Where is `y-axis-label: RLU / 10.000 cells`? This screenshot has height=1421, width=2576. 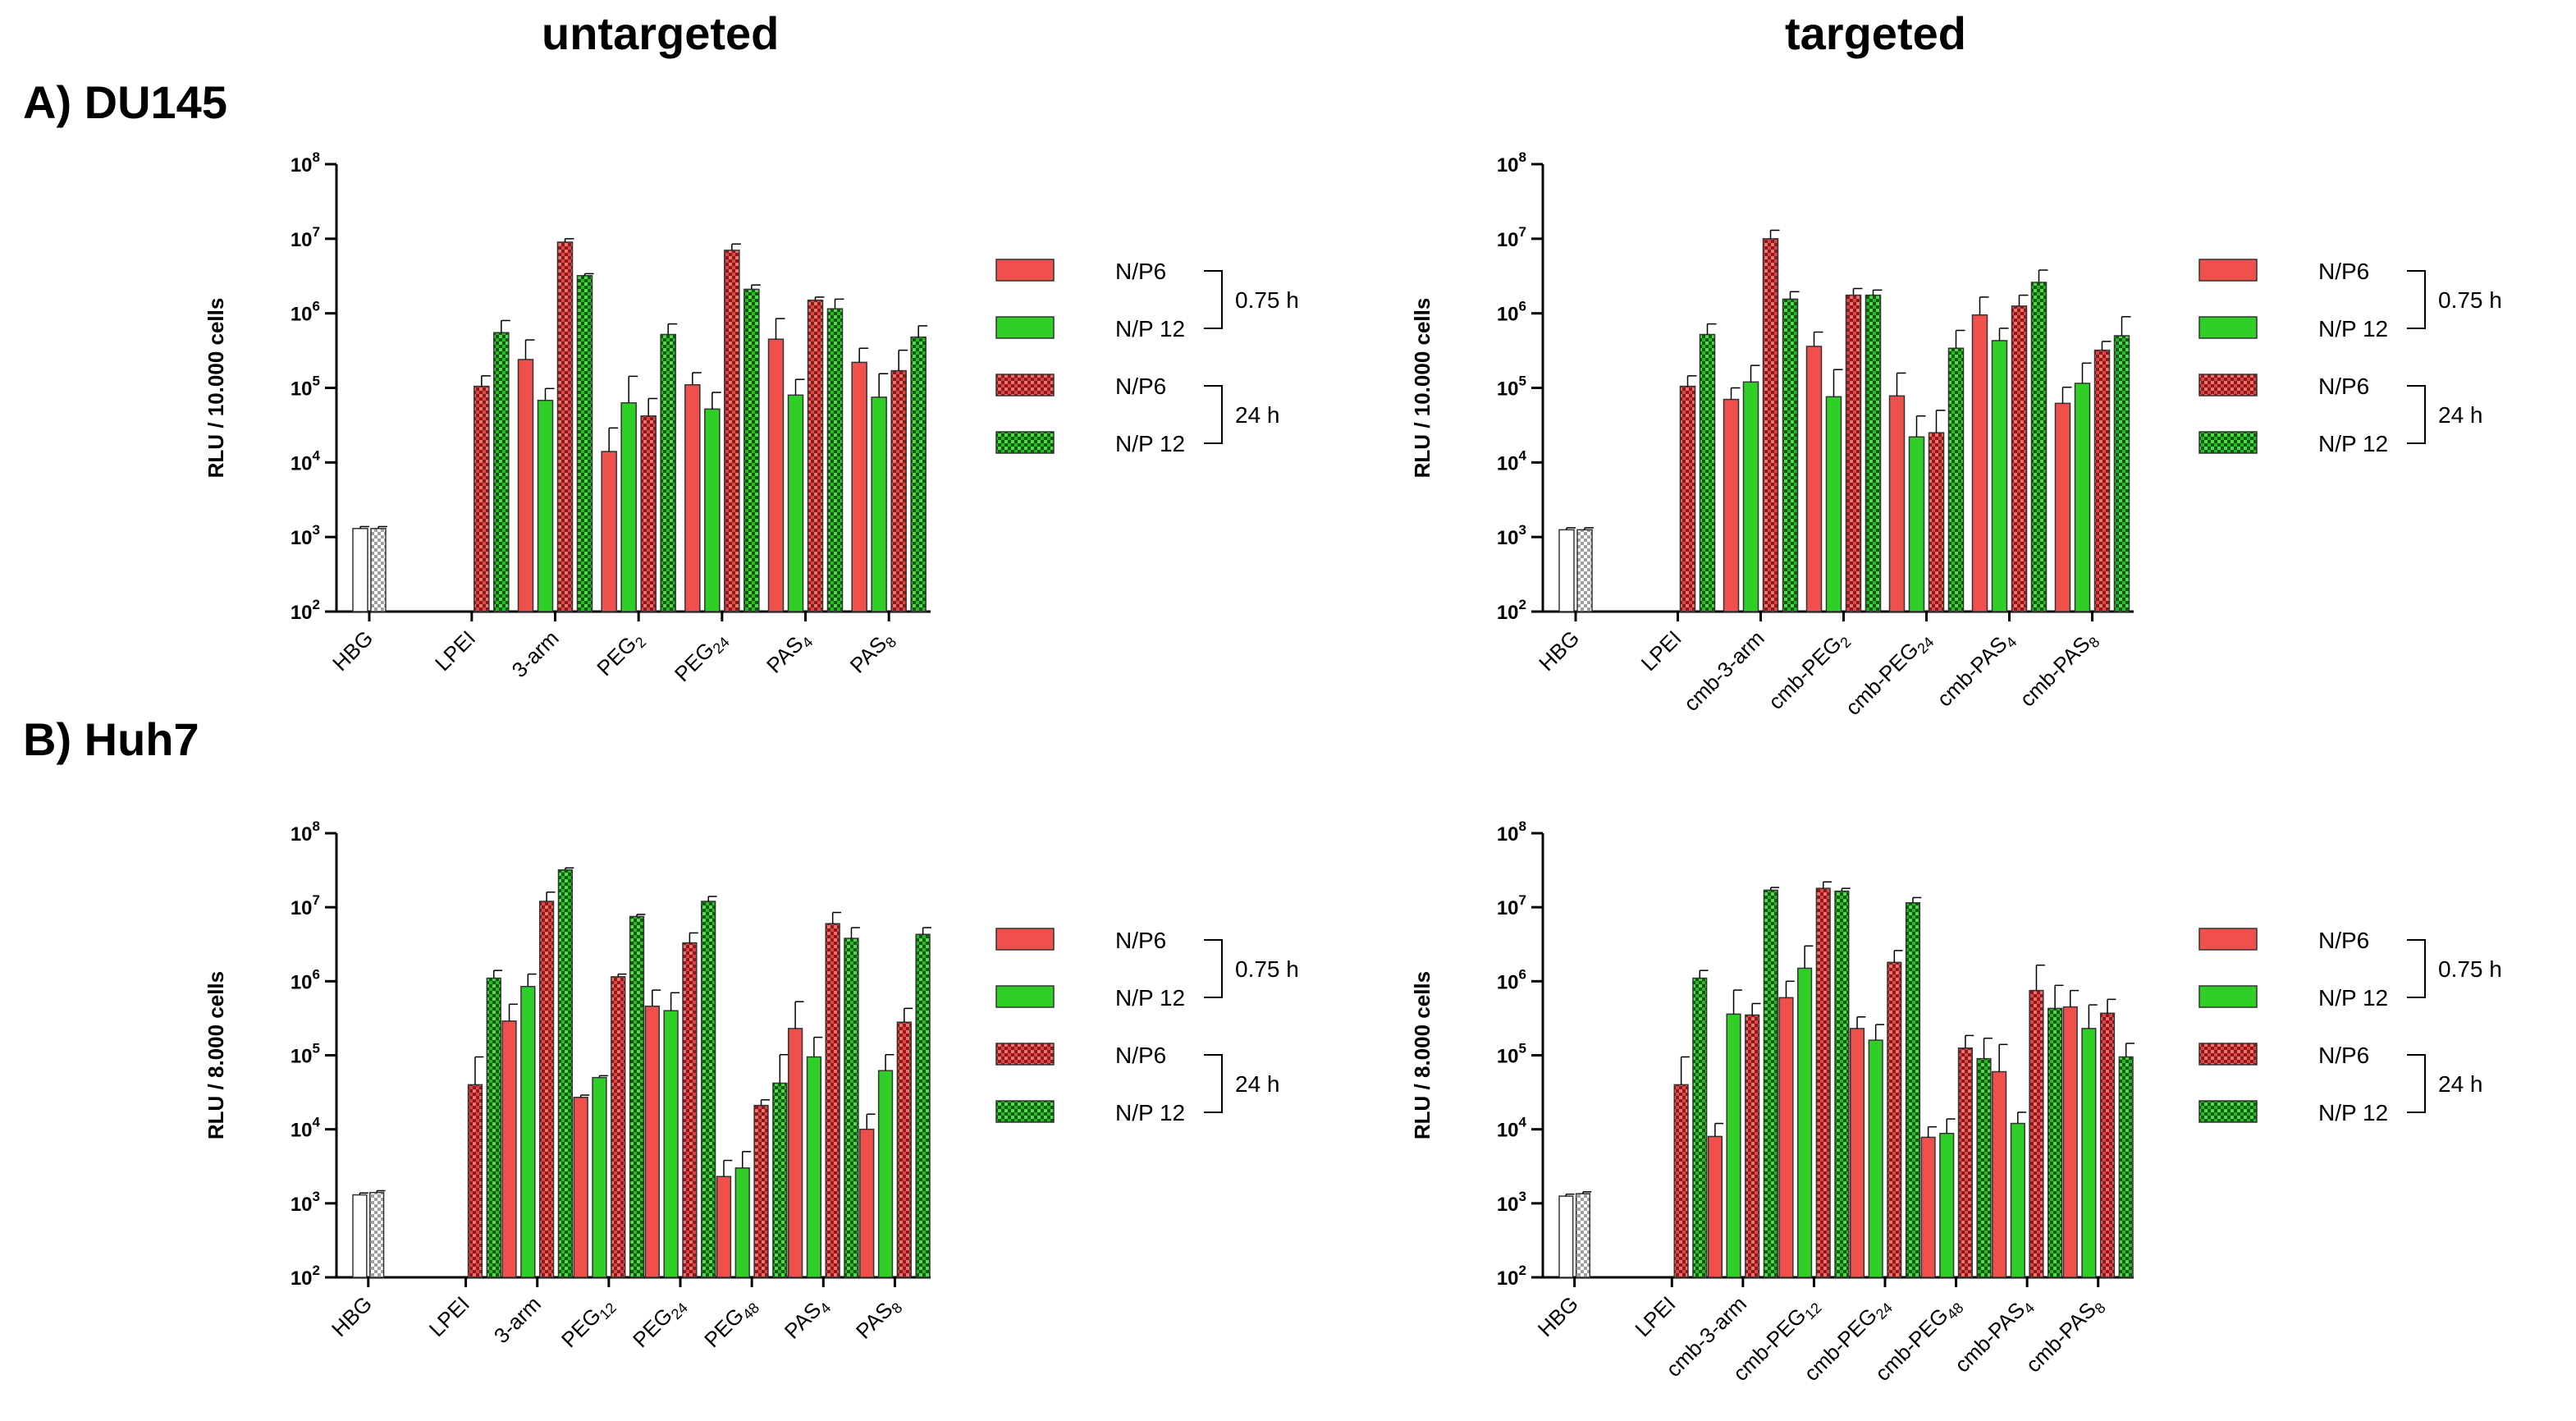 y-axis-label: RLU / 10.000 cells is located at coordinates (216, 388).